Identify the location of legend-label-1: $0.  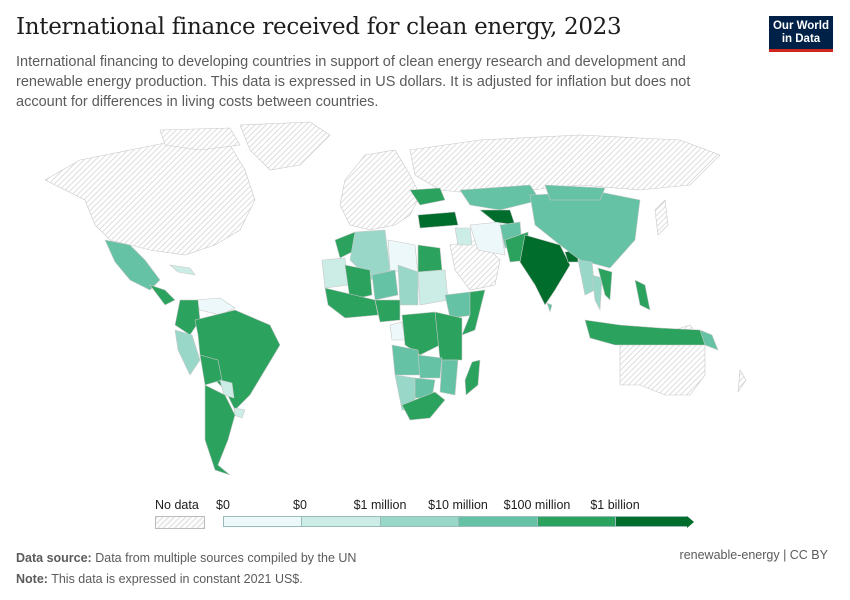
(300, 505).